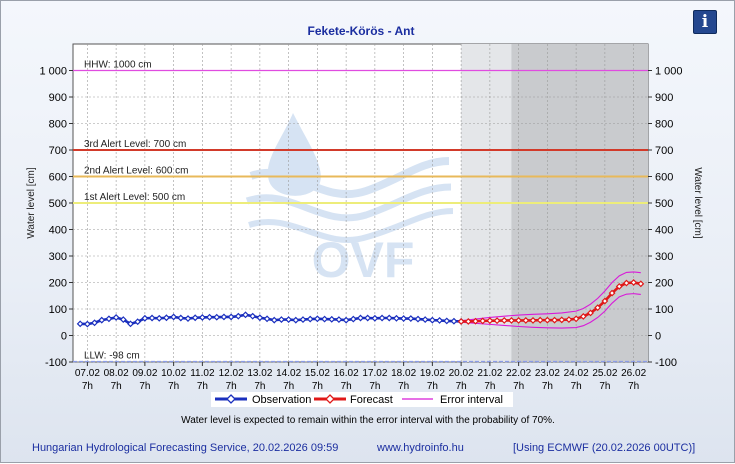  Describe the element at coordinates (87, 373) in the screenshot. I see `x-tick-date: 07.02` at that location.